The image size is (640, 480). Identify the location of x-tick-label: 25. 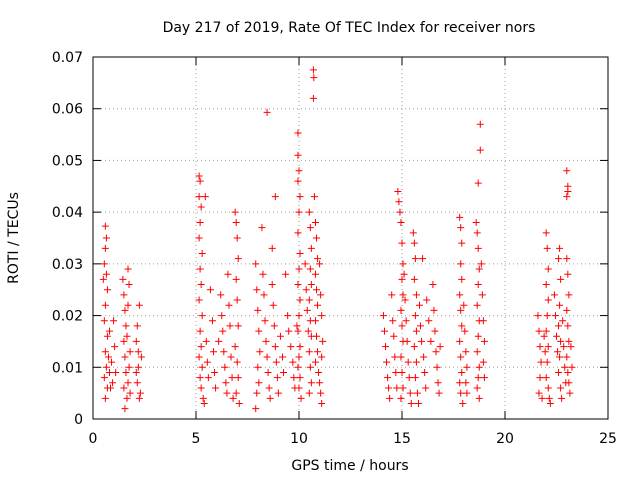
(608, 439).